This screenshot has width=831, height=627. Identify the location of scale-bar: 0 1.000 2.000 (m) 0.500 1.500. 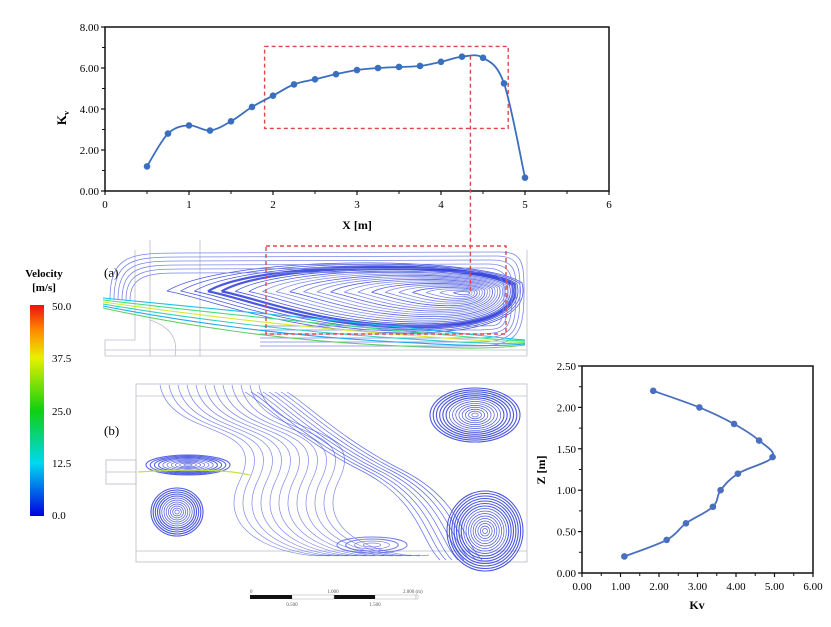
(336, 599).